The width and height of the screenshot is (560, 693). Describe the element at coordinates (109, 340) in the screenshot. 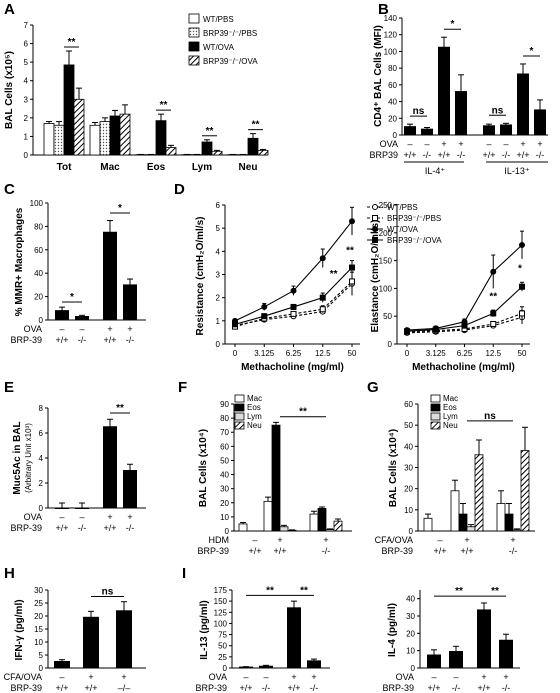

I see `row2-value-C: +/+` at that location.